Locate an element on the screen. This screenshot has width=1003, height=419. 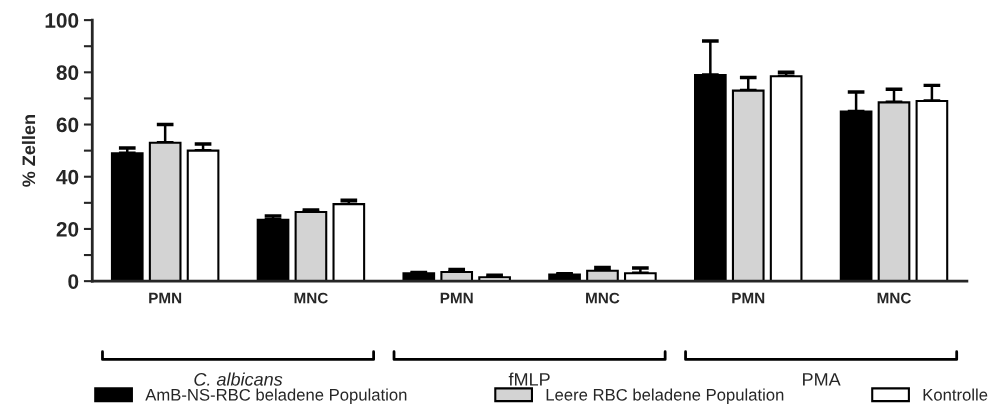
legend-label: Leere RBC beladene Population is located at coordinates (665, 396).